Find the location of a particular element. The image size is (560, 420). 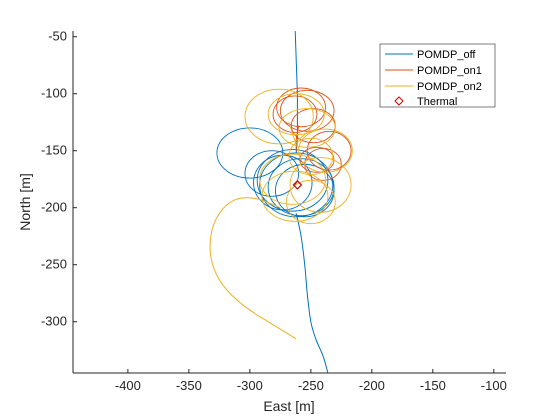

y-axis-title: North [m] is located at coordinates (25, 202).